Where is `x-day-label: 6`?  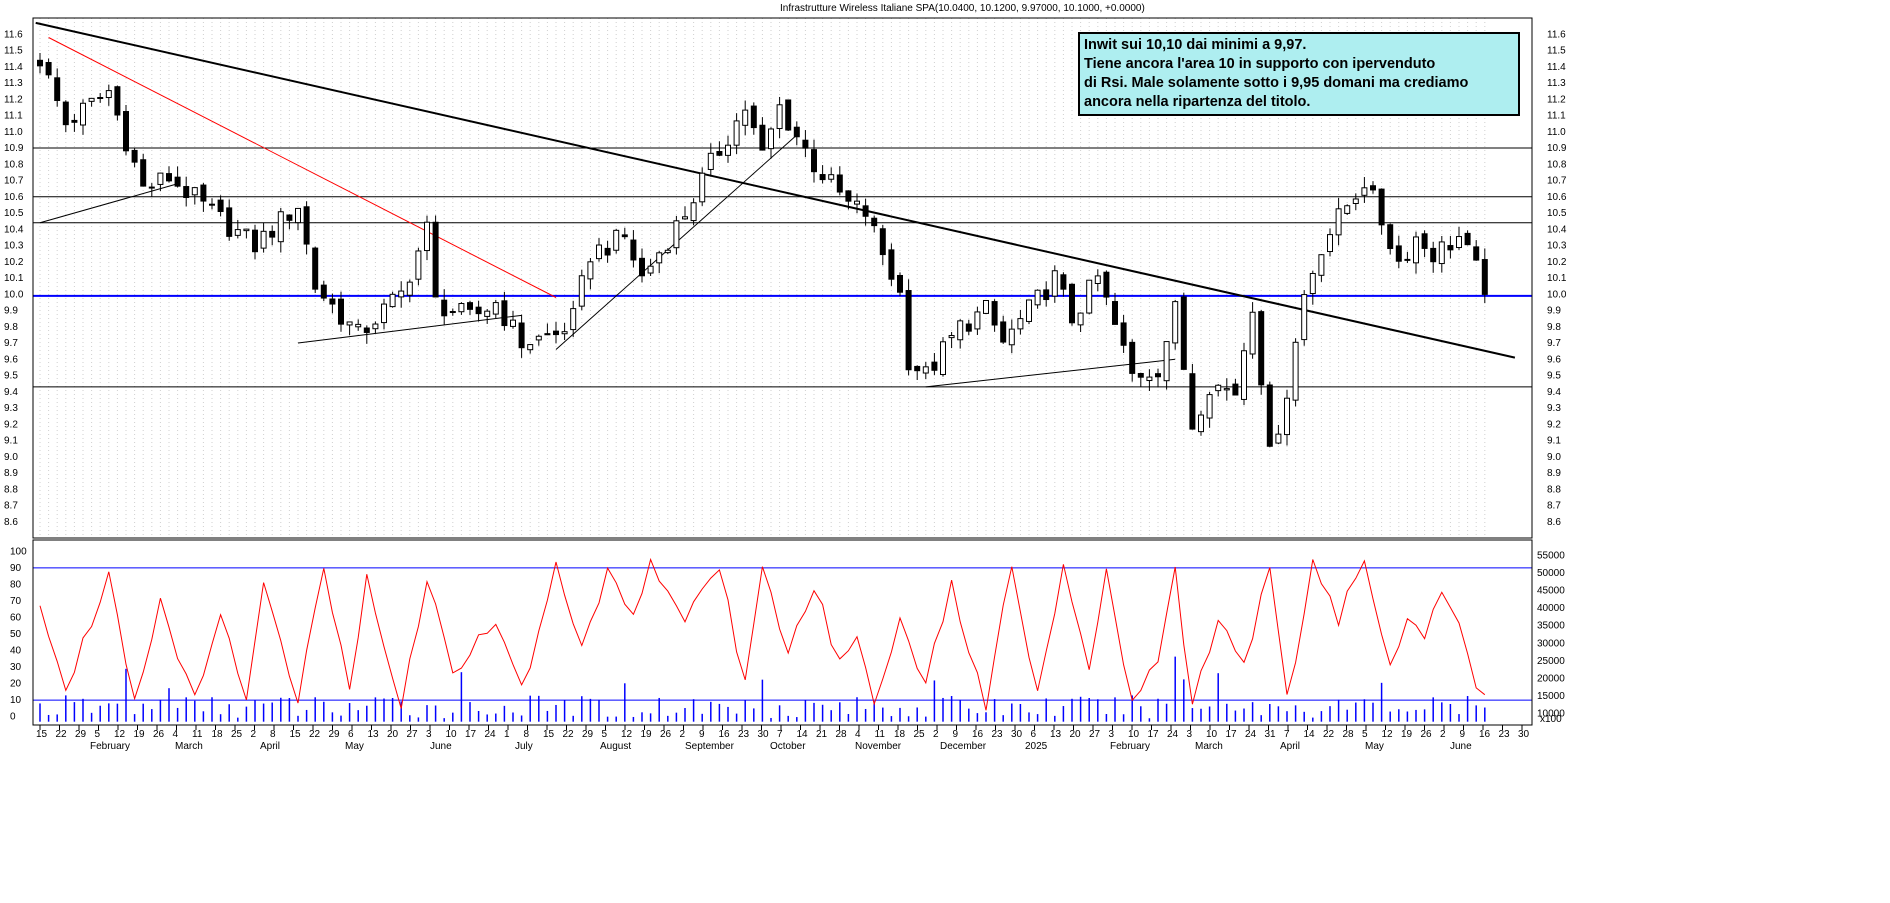
x-day-label: 6 is located at coordinates (1034, 734).